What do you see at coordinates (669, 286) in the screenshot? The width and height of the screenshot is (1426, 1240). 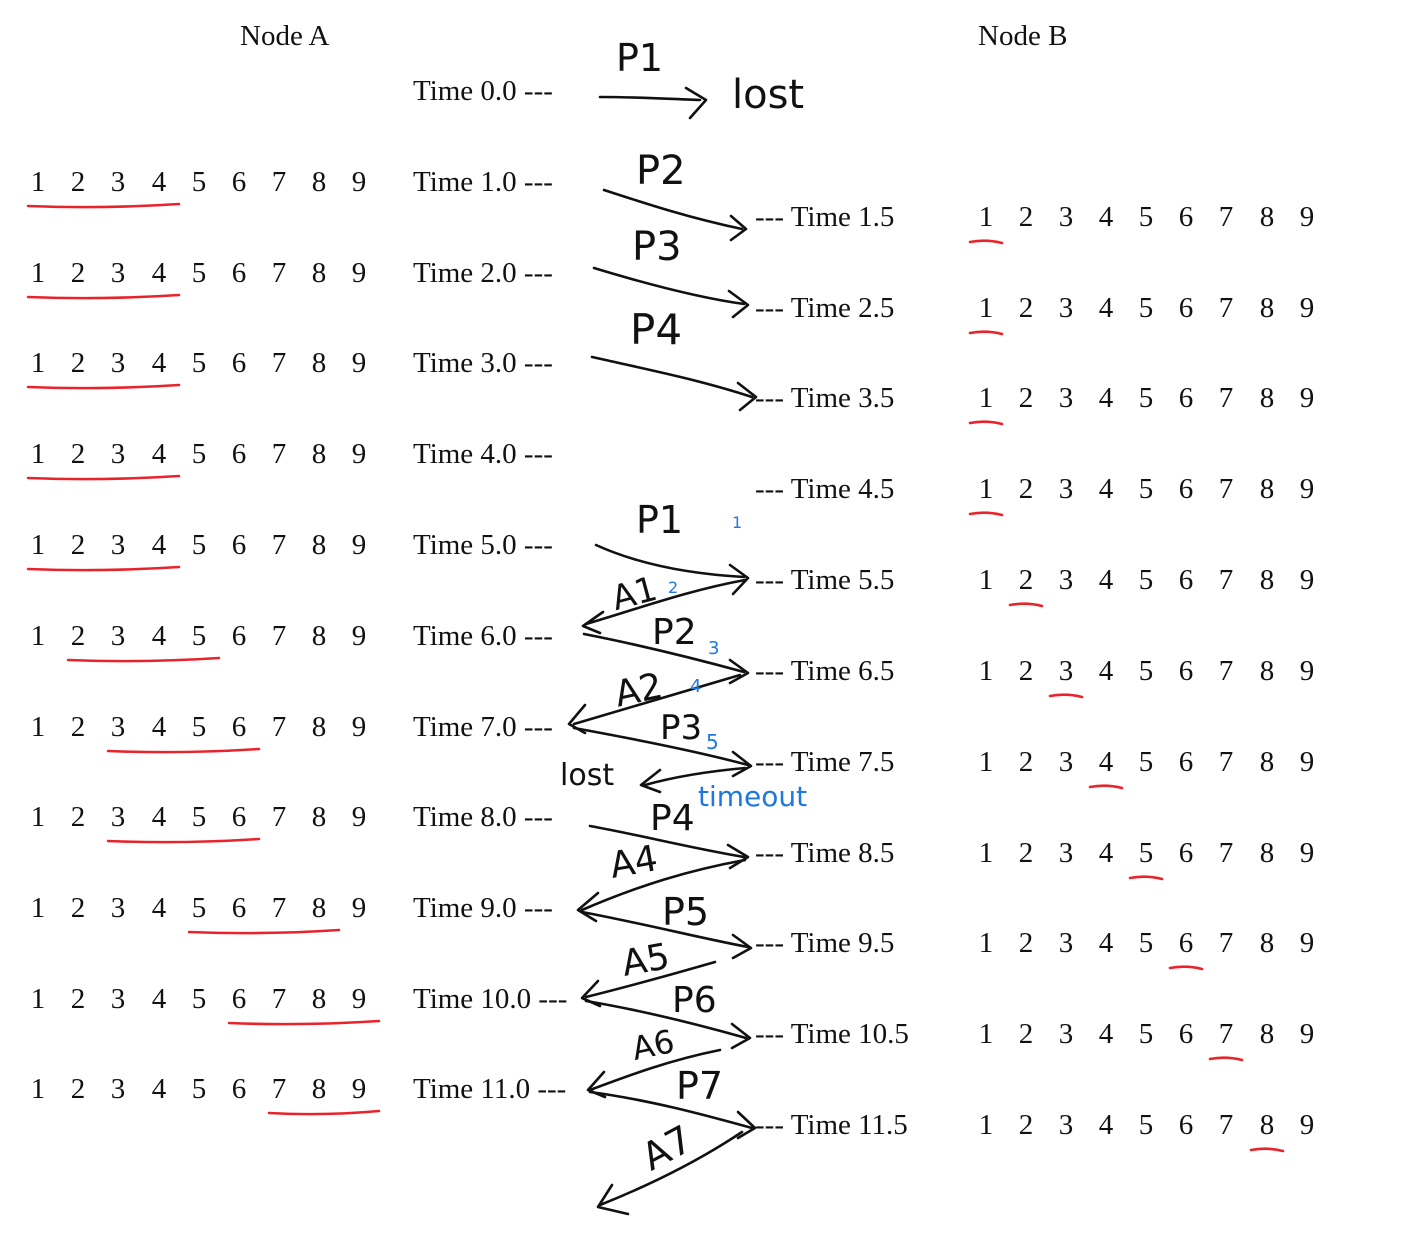 I see `arrow-p3` at bounding box center [669, 286].